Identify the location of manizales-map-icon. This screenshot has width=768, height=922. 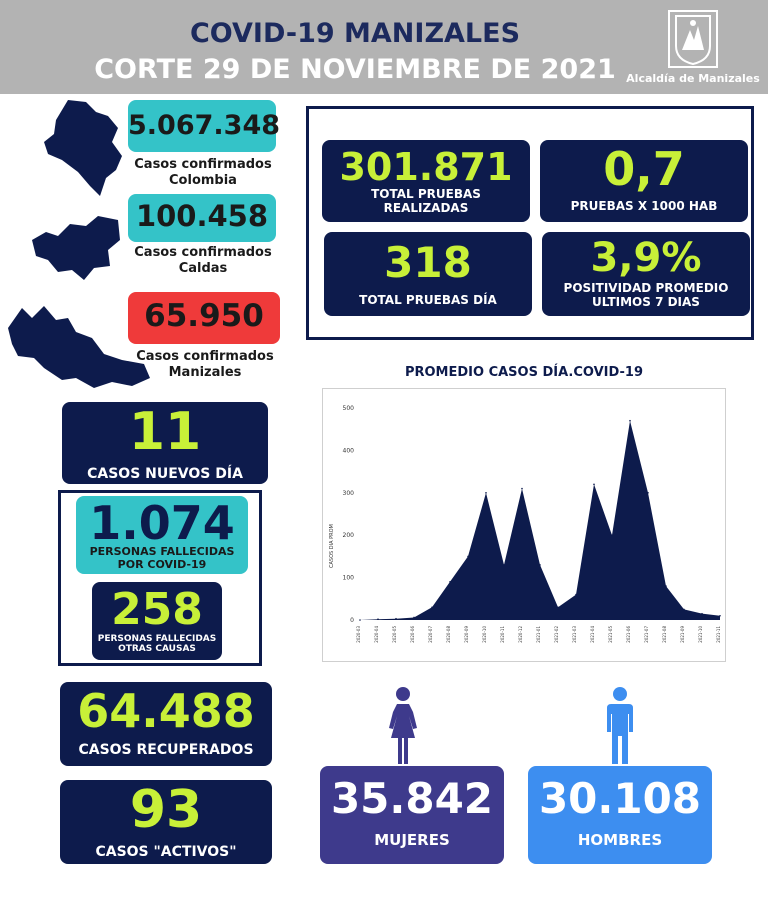
(79, 347).